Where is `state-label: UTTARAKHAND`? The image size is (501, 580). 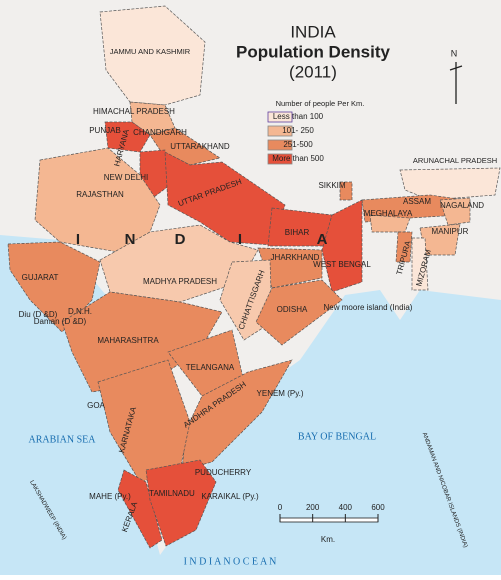 state-label: UTTARAKHAND is located at coordinates (200, 146).